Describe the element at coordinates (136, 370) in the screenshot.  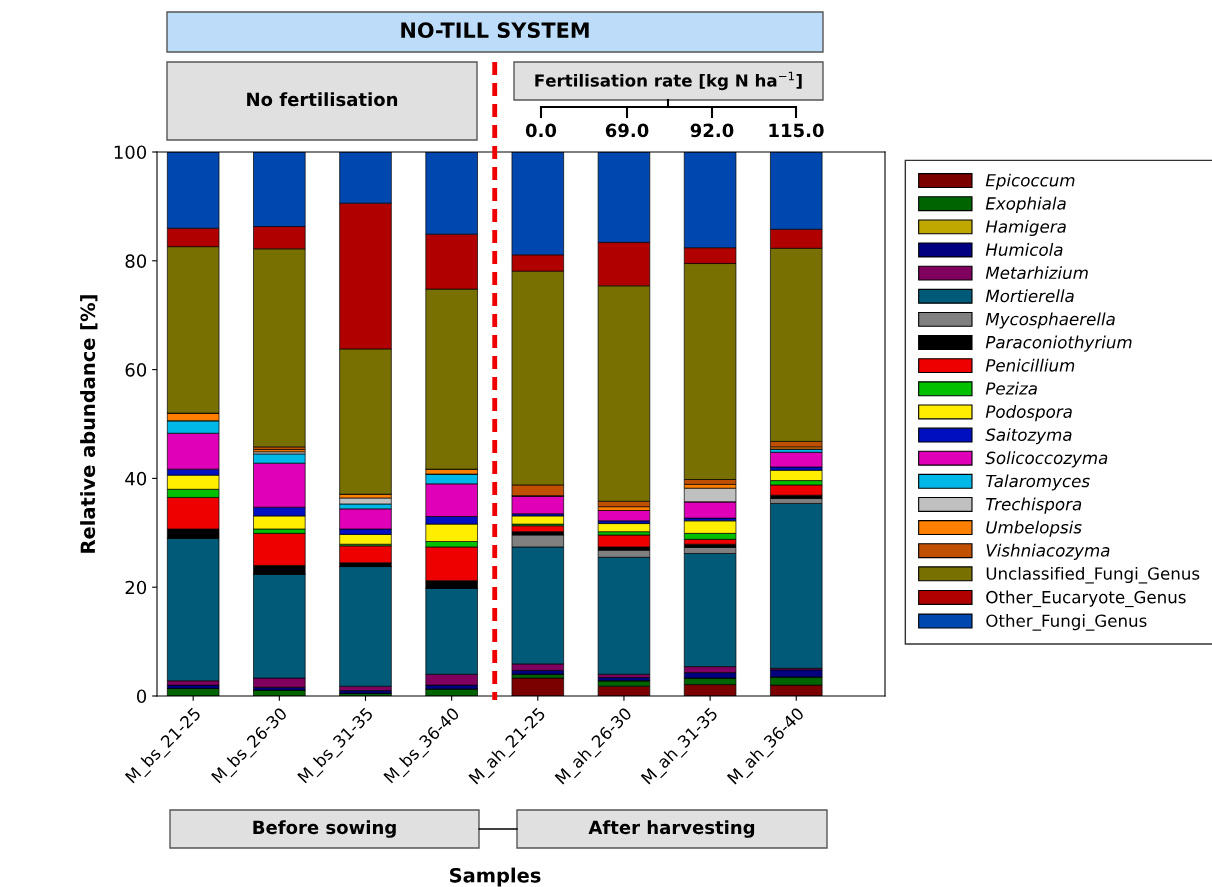
I see `y-tick-label: 60` at that location.